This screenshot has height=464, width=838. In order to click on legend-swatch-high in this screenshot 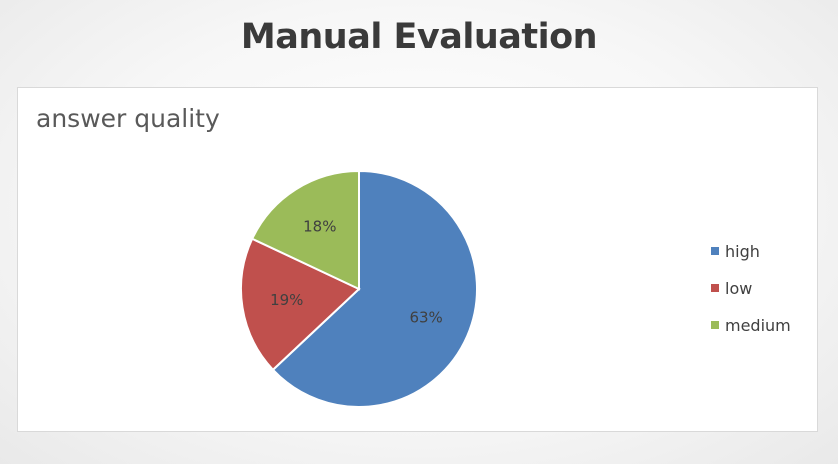, I will do `click(715, 251)`.